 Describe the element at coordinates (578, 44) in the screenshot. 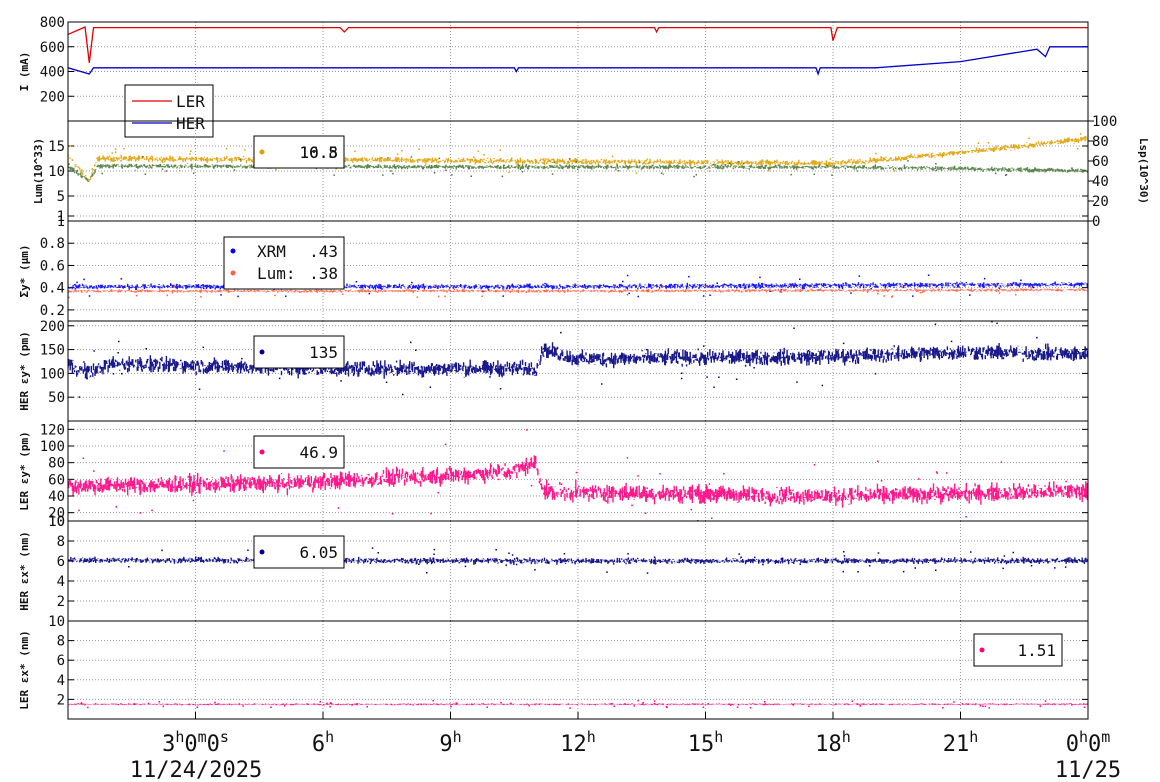

I see `series-ler` at that location.